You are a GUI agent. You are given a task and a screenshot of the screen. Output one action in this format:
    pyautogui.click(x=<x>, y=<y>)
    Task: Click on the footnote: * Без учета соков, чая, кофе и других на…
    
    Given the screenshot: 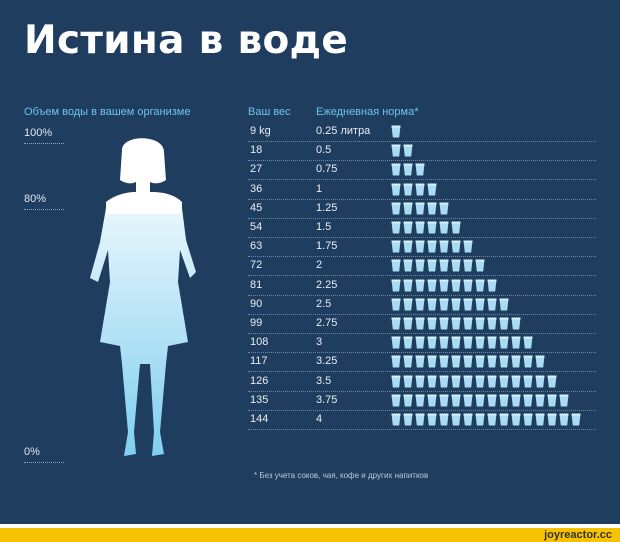 What is the action you would take?
    pyautogui.click(x=341, y=475)
    